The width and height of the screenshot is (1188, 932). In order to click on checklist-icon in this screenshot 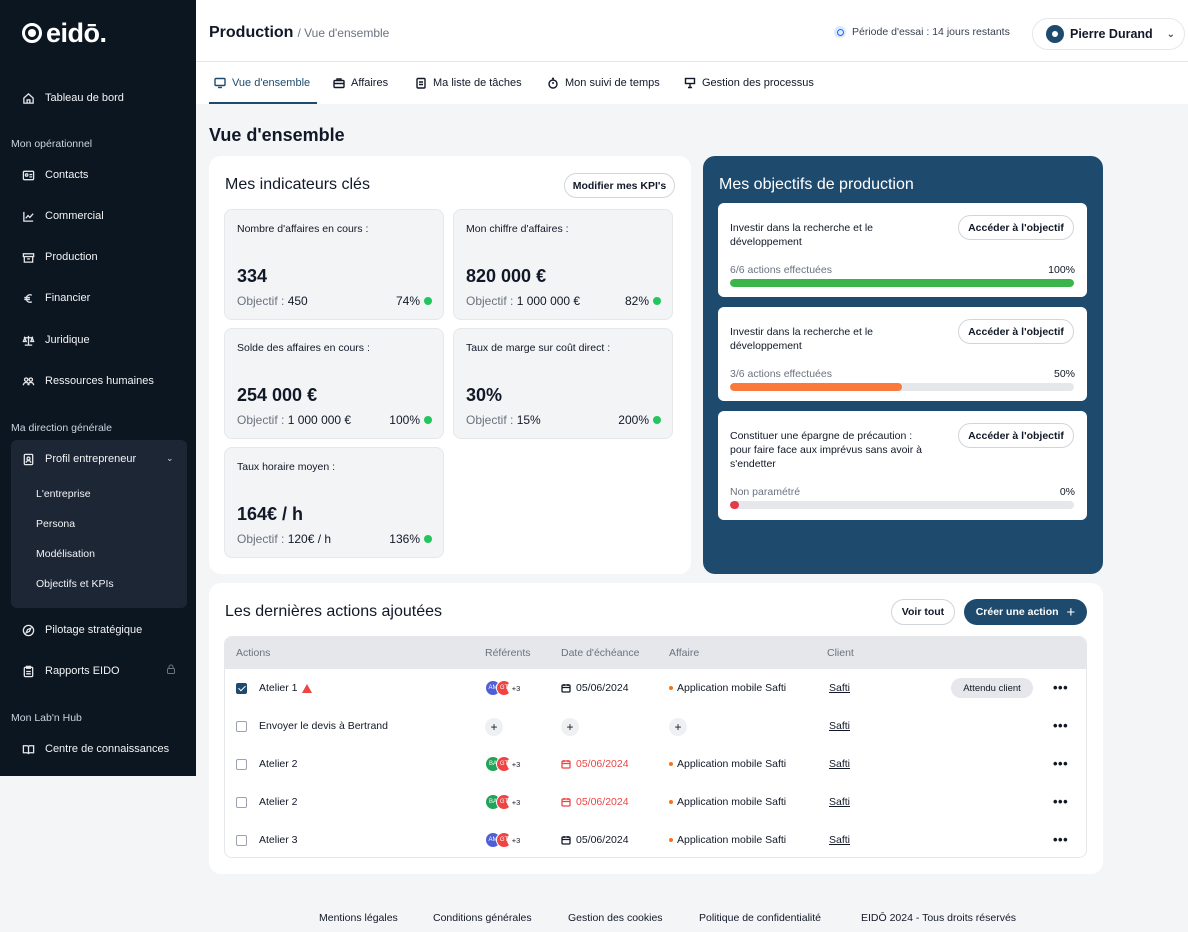, I will do `click(421, 83)`.